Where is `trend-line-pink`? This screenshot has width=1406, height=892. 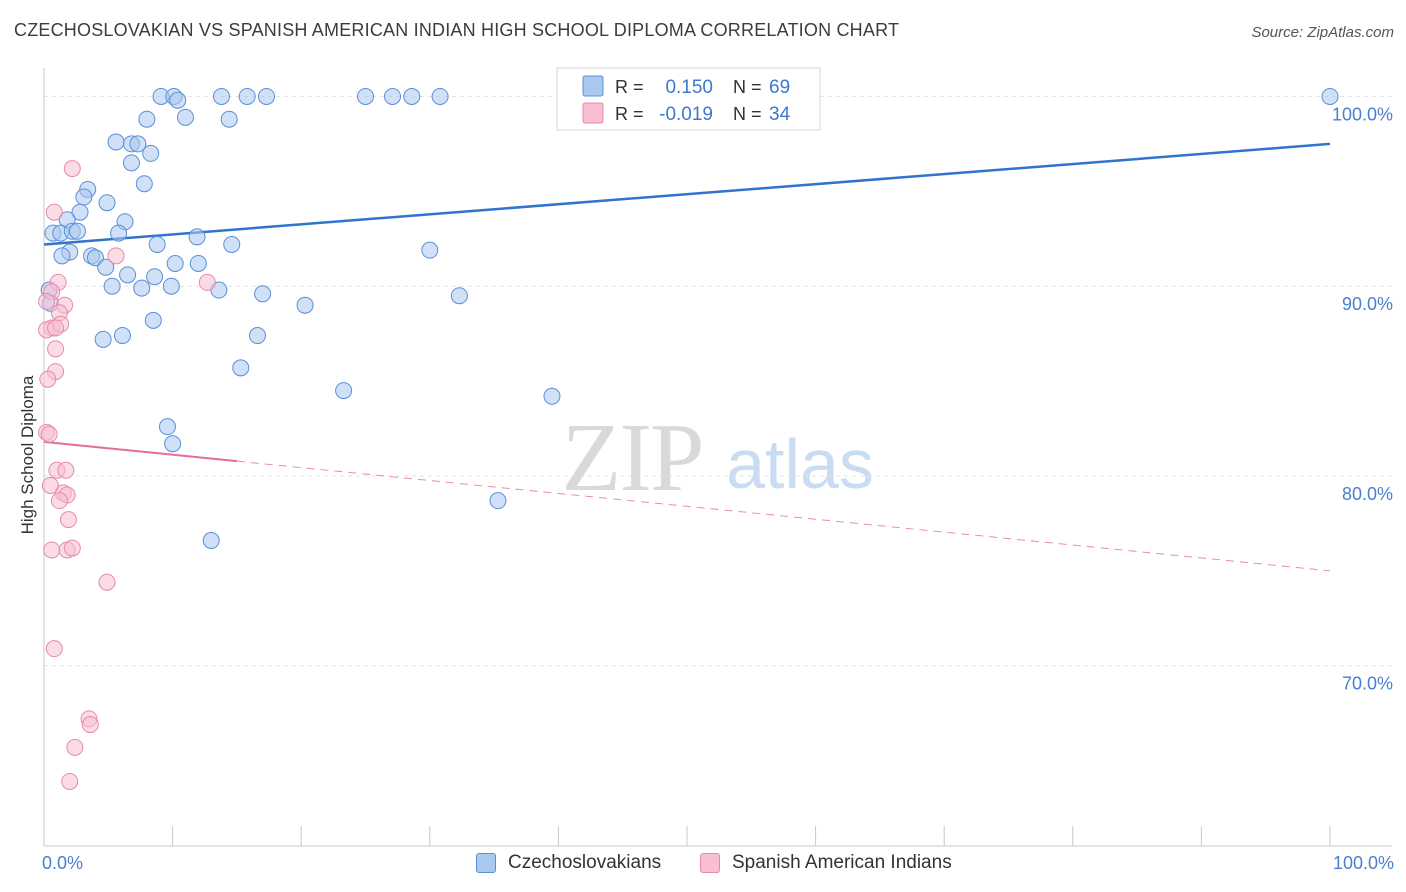 trend-line-pink is located at coordinates (140, 451).